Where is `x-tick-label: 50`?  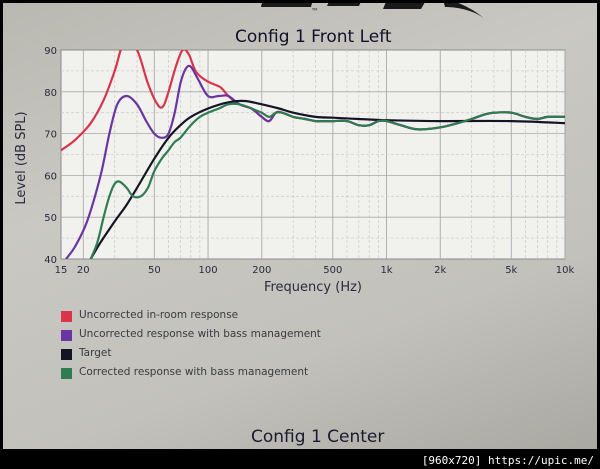 x-tick-label: 50 is located at coordinates (154, 270).